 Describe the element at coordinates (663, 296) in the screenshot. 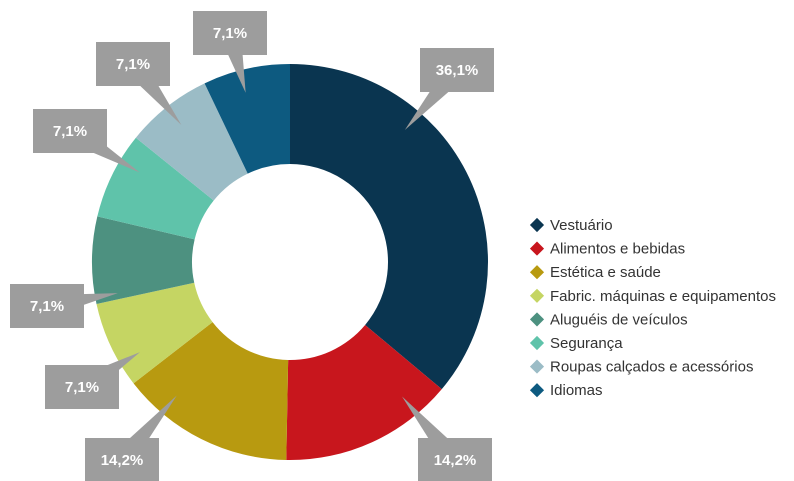

I see `legend-label: Fabric. máquinas e equipamentos` at that location.